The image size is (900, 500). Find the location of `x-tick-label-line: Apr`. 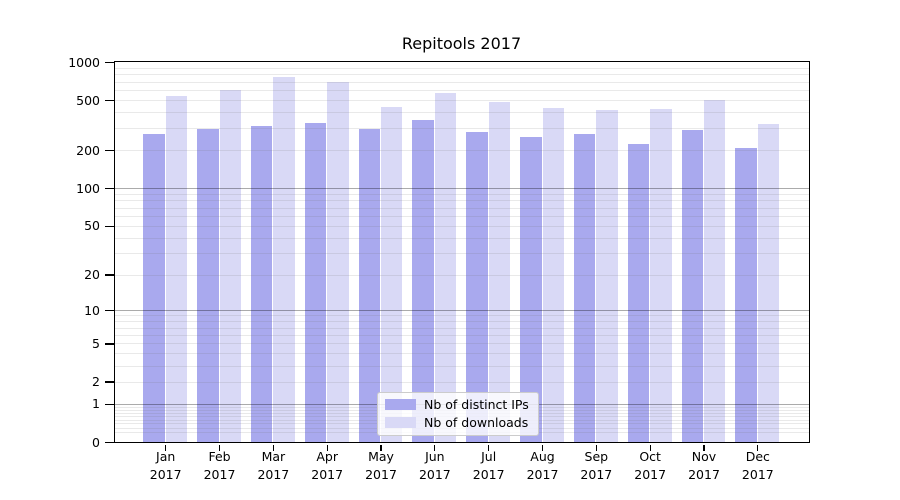

x-tick-label-line: Apr is located at coordinates (327, 456).